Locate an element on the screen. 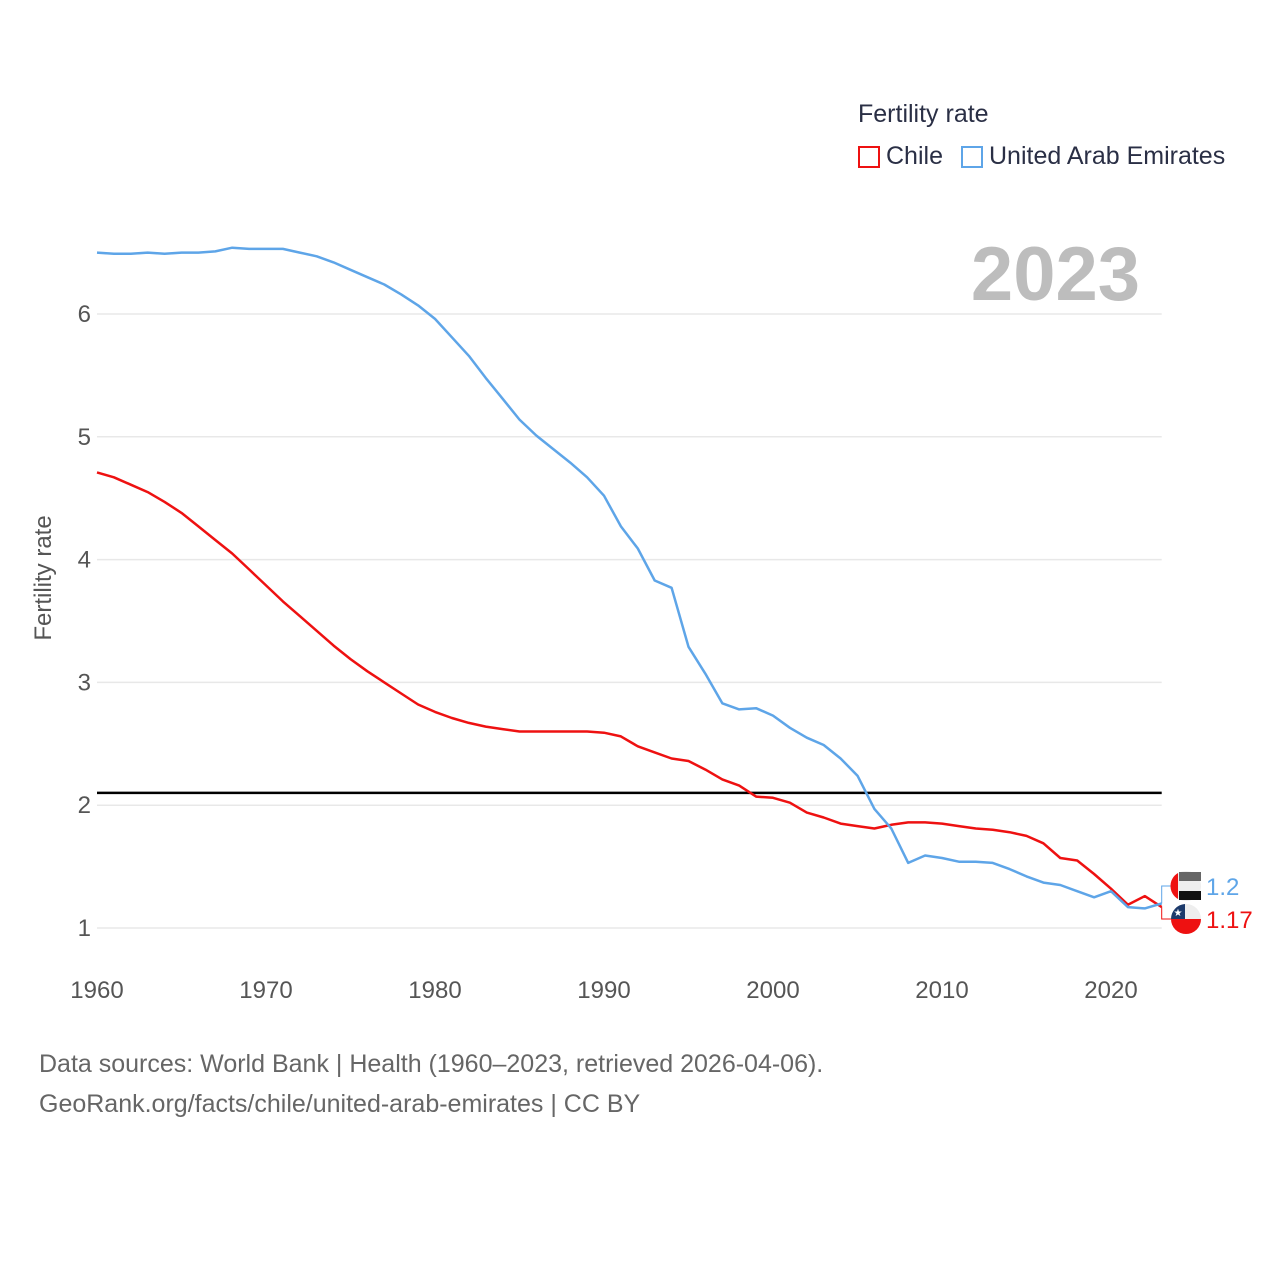 This screenshot has width=1280, height=1280. year-badge: 2023 is located at coordinates (1055, 274).